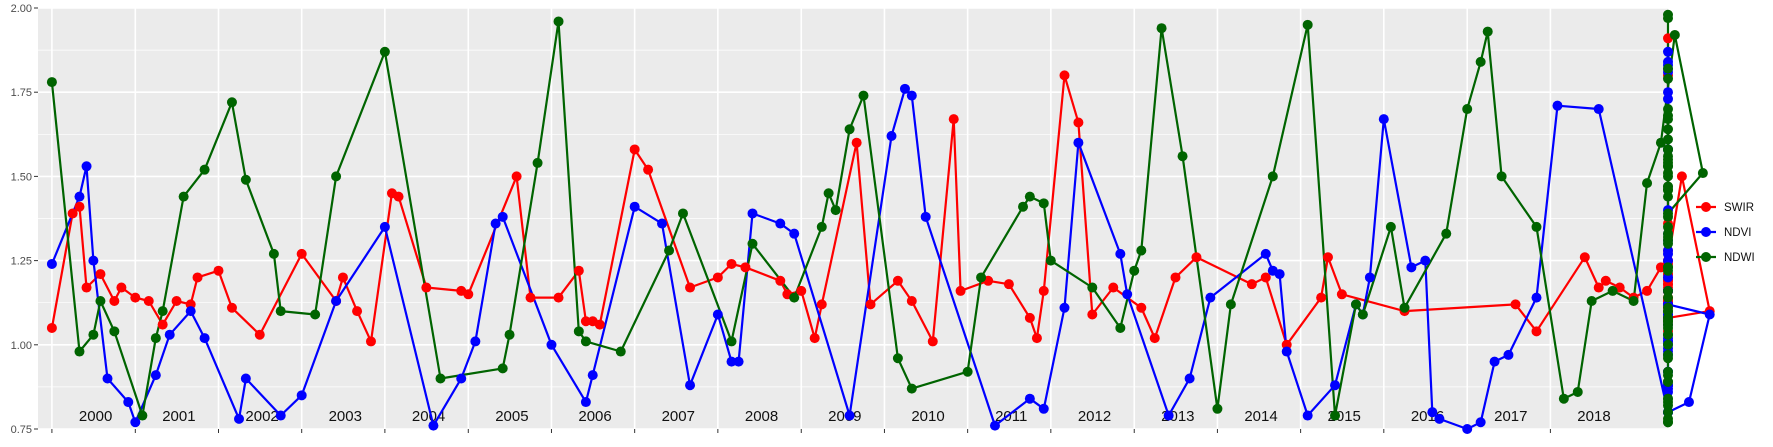 Image resolution: width=1773 pixels, height=447 pixels. What do you see at coordinates (511, 416) in the screenshot?
I see `year-label: 2005` at bounding box center [511, 416].